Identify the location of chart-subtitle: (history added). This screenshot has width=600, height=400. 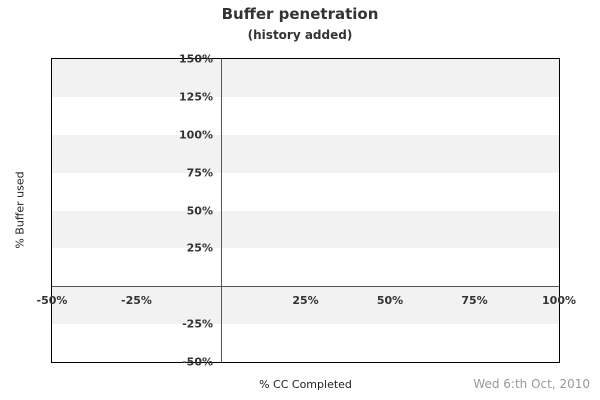
(300, 35).